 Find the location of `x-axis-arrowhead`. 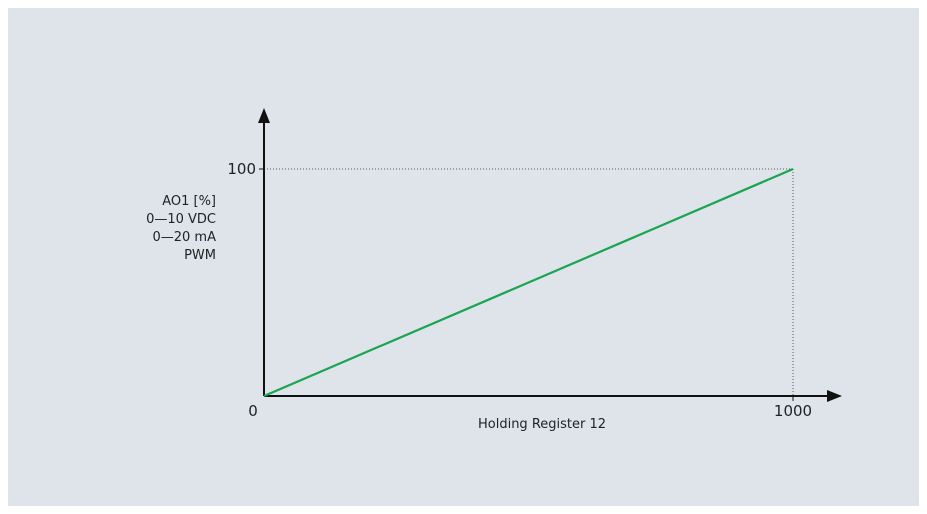

x-axis-arrowhead is located at coordinates (834, 396).